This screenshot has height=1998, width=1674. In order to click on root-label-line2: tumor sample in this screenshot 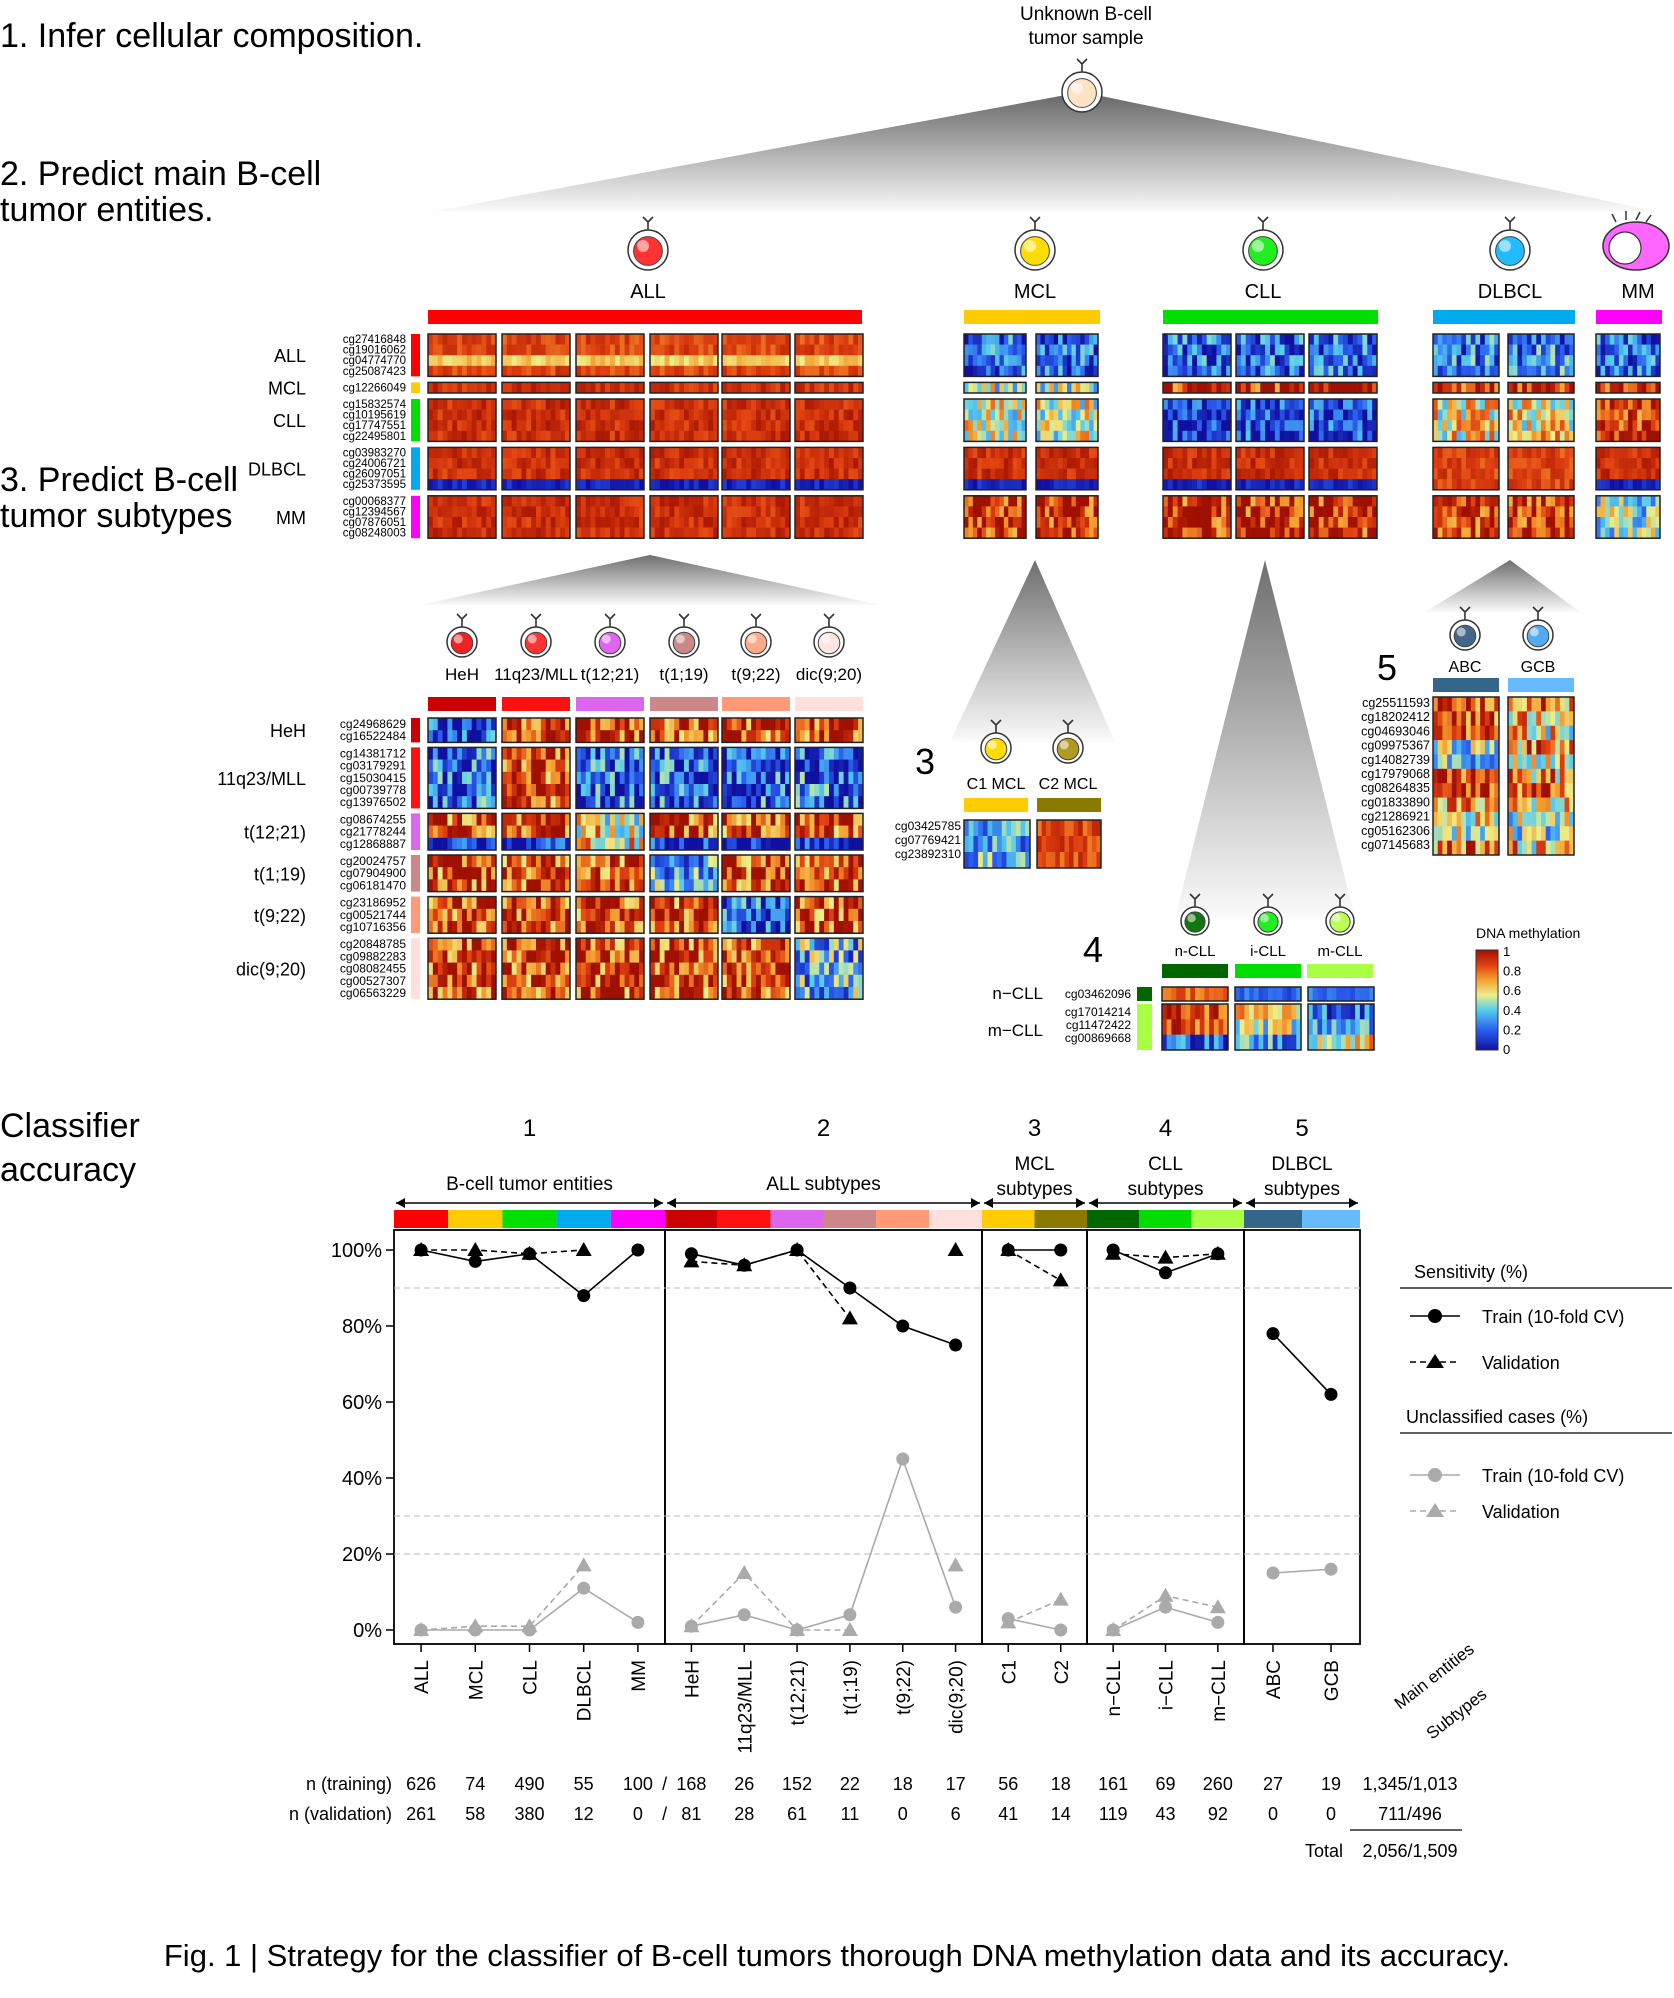, I will do `click(1085, 38)`.